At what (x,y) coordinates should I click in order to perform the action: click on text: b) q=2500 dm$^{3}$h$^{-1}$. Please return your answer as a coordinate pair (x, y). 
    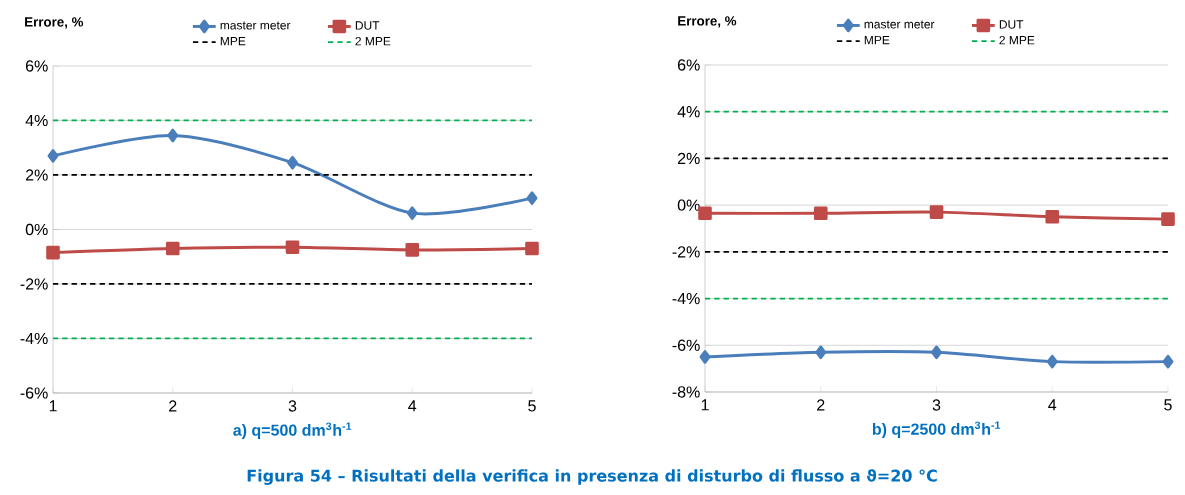
    Looking at the image, I should click on (936, 429).